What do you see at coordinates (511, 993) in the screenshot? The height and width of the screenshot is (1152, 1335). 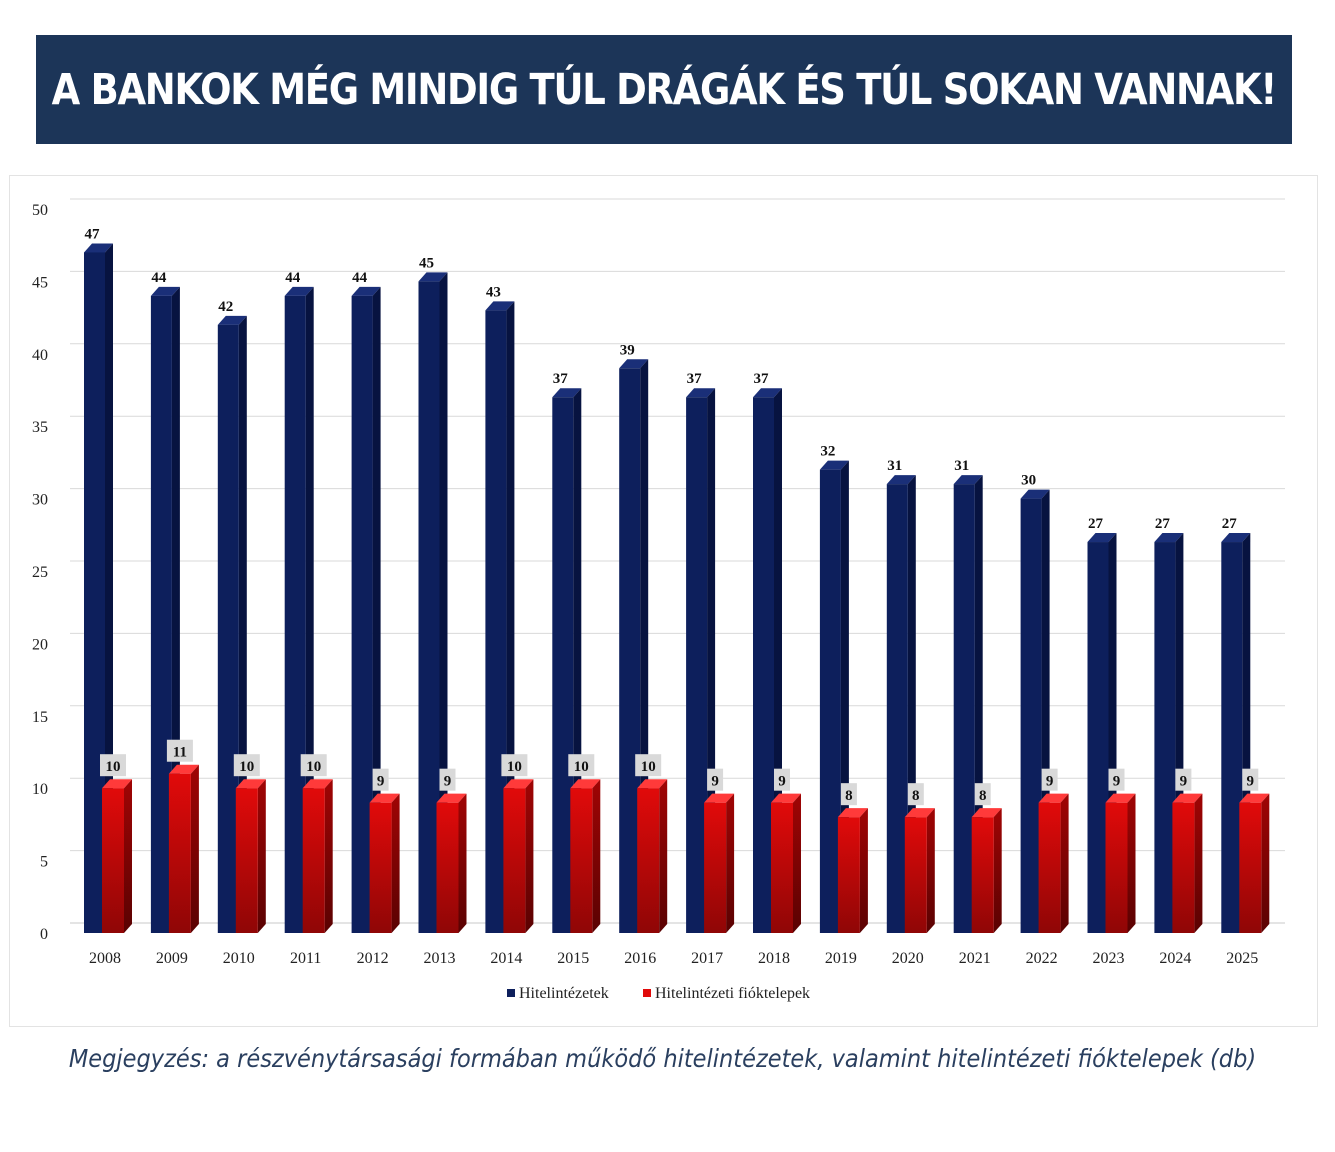 I see `legend-swatch-hitelintezetek` at bounding box center [511, 993].